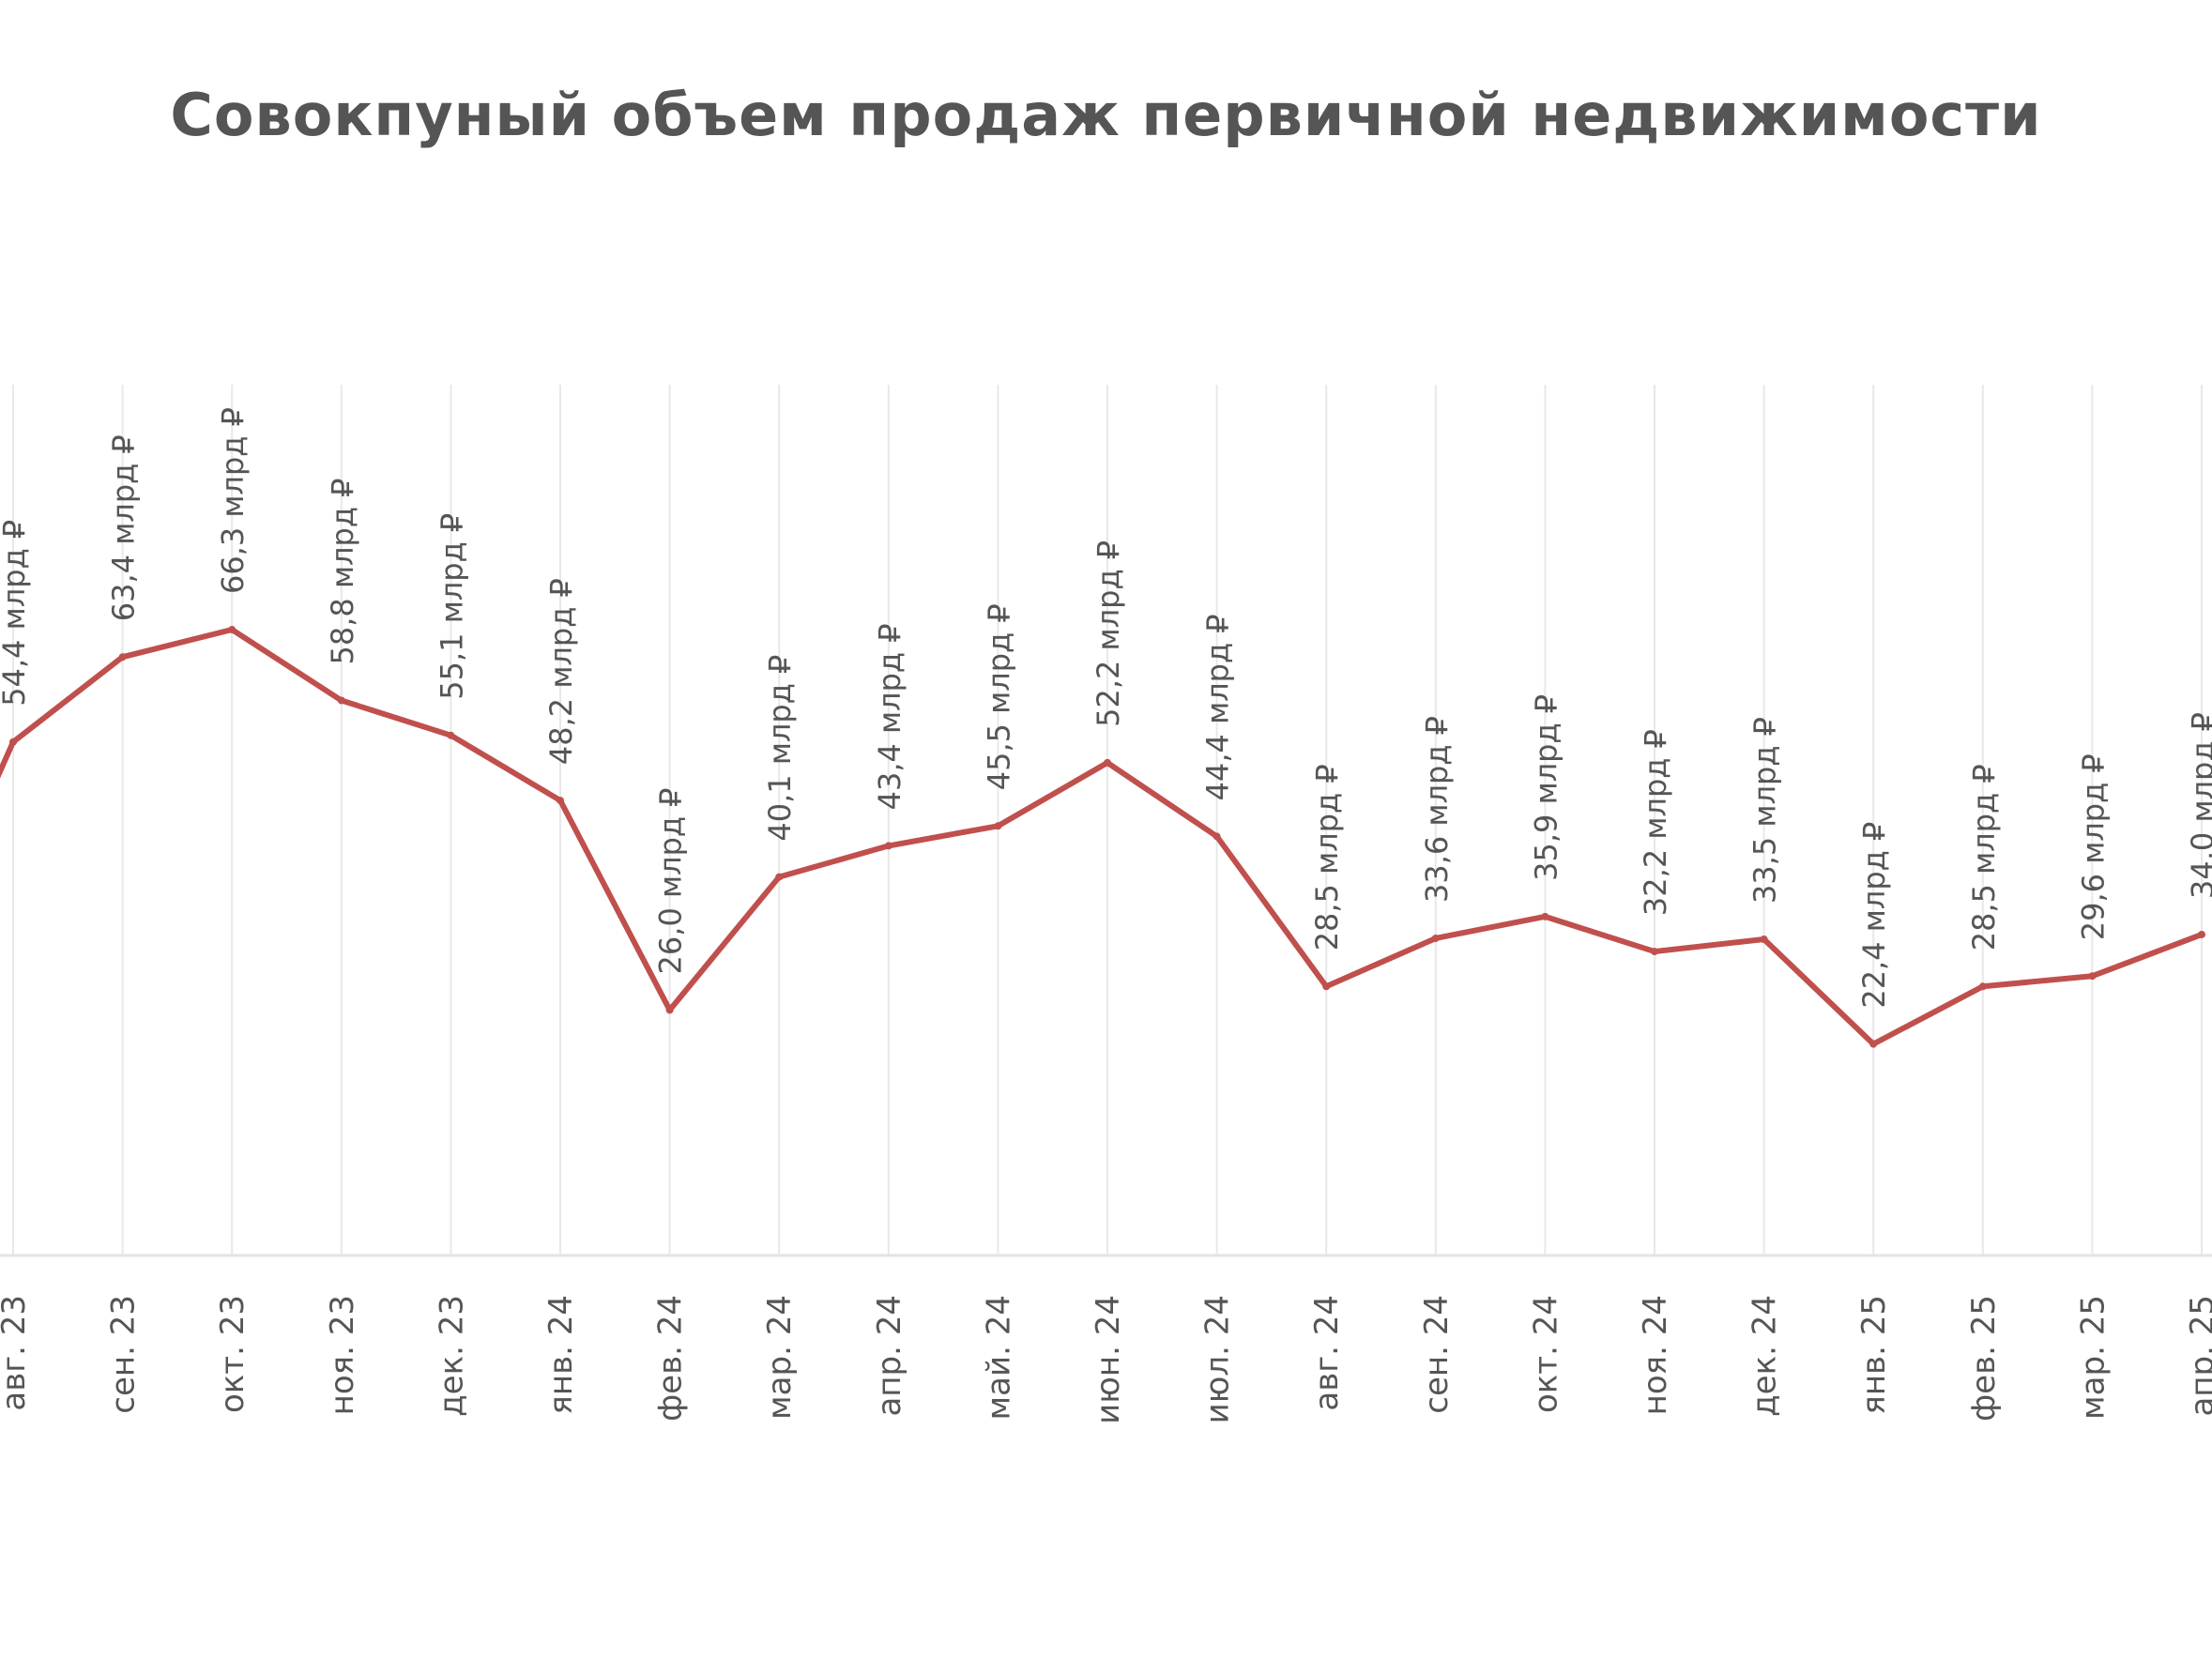 The image size is (2212, 1658). Describe the element at coordinates (1655, 822) in the screenshot. I see `data-label: 32,2 млрд ₽` at that location.